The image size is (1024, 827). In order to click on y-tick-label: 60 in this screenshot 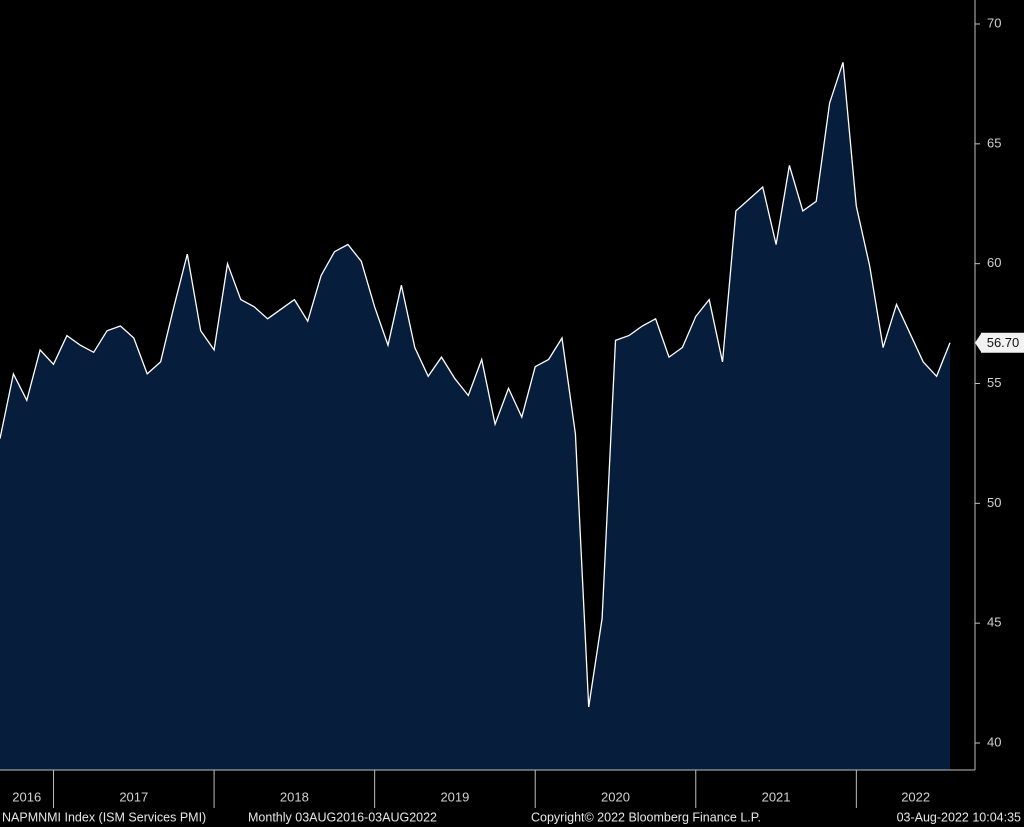, I will do `click(994, 262)`.